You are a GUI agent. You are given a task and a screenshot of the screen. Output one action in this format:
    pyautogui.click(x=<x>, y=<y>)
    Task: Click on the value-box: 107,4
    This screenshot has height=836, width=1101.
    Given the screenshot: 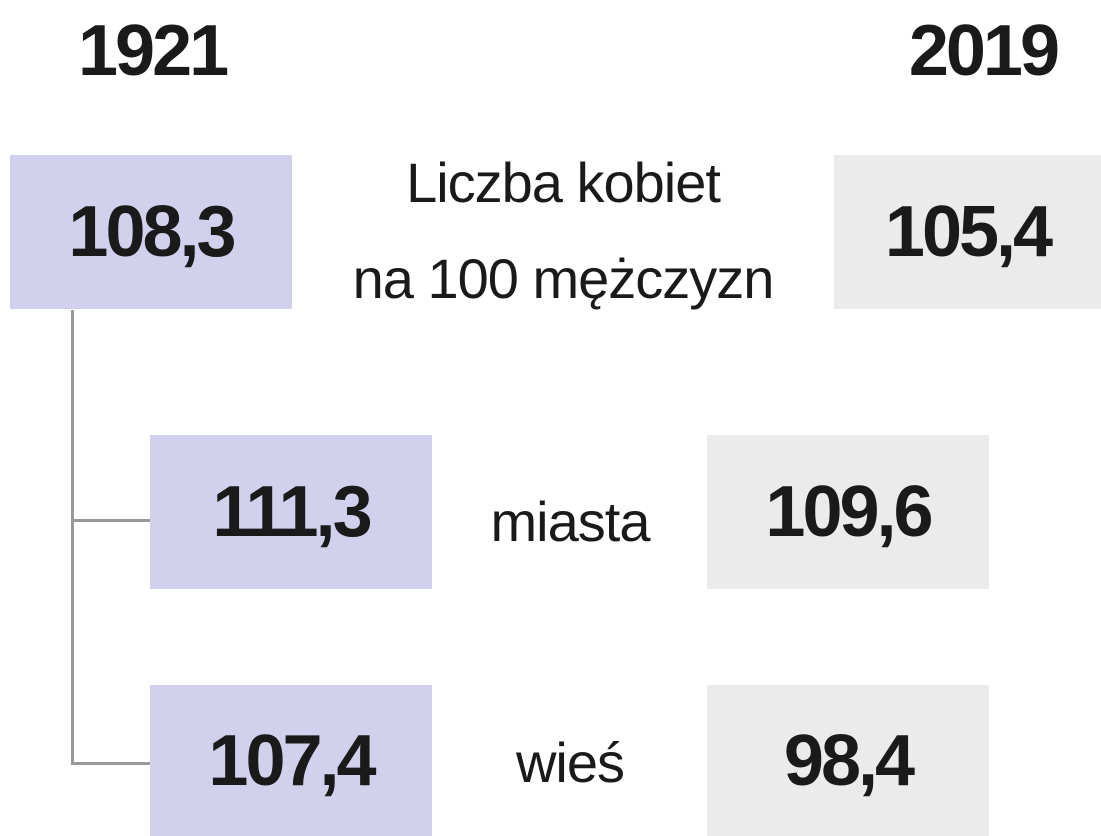 What is the action you would take?
    pyautogui.click(x=291, y=760)
    